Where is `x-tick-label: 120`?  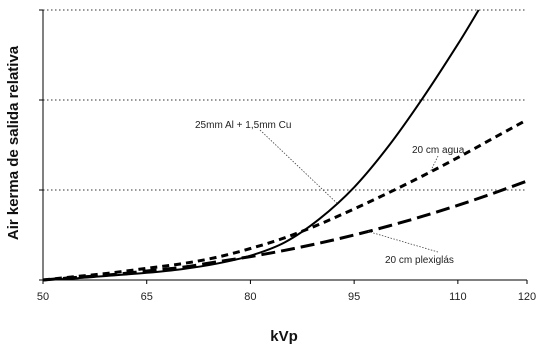 x-tick-label: 120 is located at coordinates (527, 297).